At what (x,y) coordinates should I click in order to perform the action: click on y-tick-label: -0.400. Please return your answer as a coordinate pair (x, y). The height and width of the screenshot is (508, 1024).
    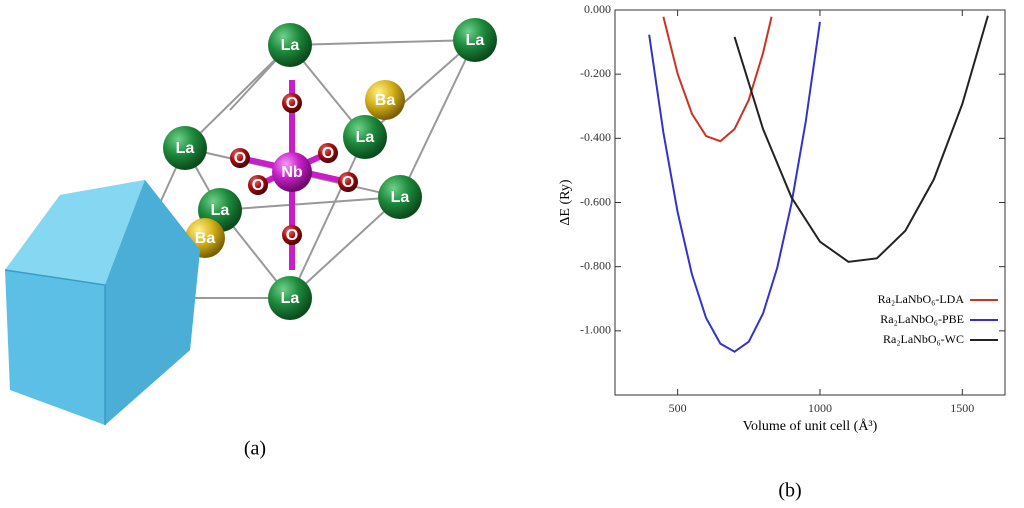
    Looking at the image, I should click on (595, 137).